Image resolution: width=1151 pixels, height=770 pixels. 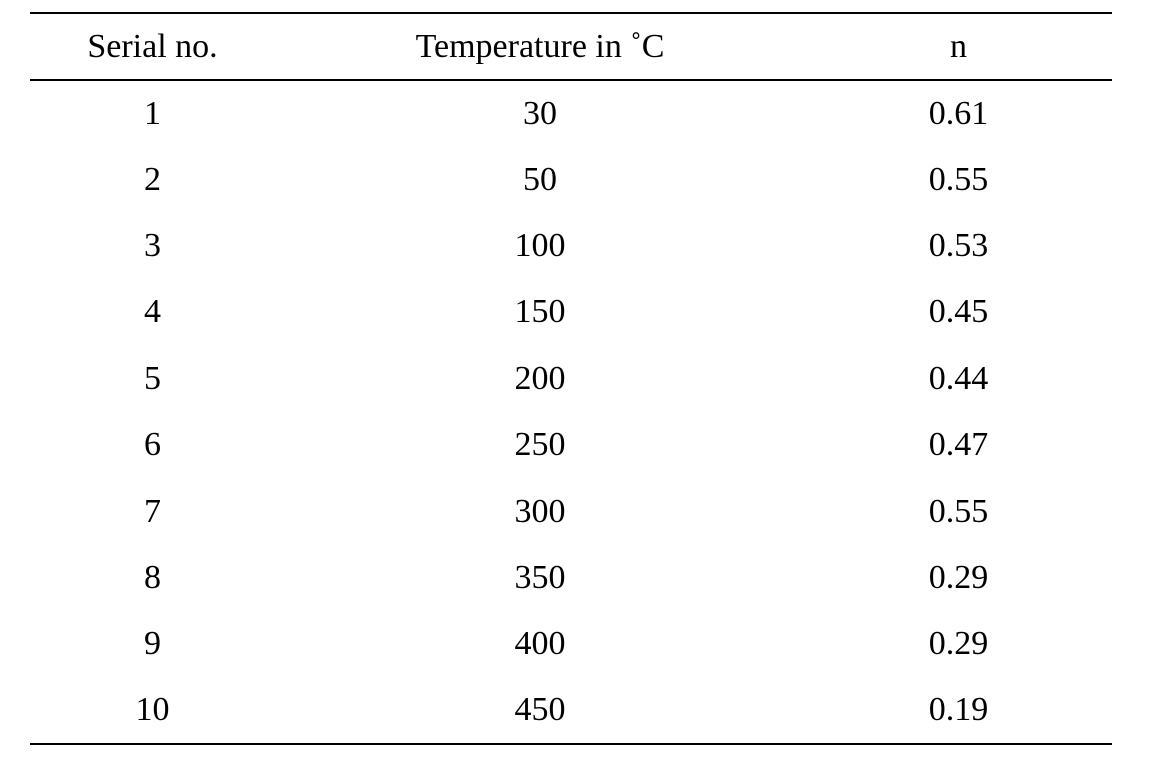 I want to click on cell-serial-no: 4, so click(x=152, y=312).